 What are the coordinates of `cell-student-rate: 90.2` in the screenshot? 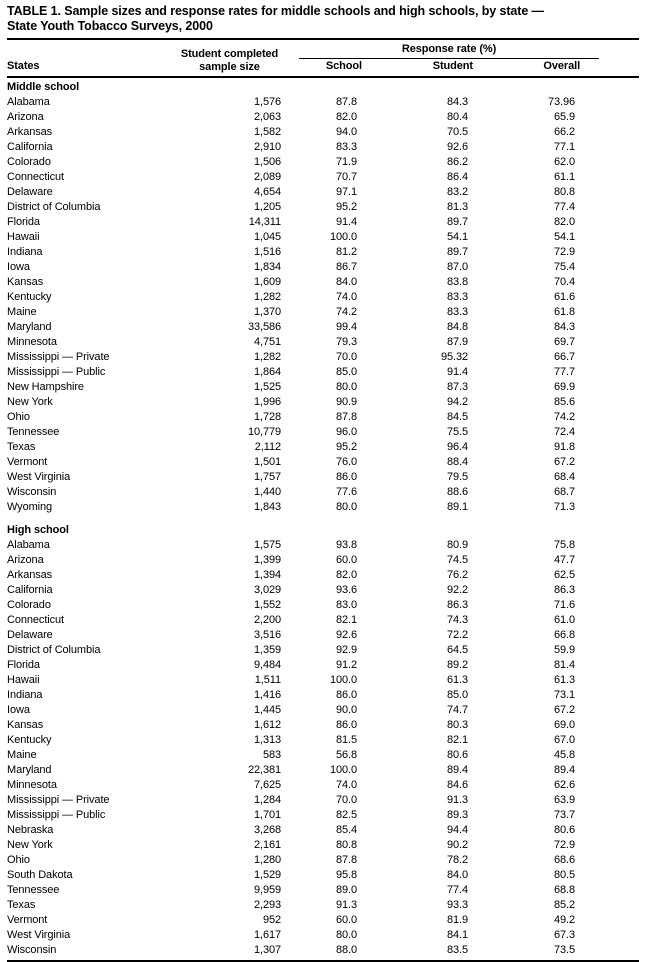 It's located at (457, 845).